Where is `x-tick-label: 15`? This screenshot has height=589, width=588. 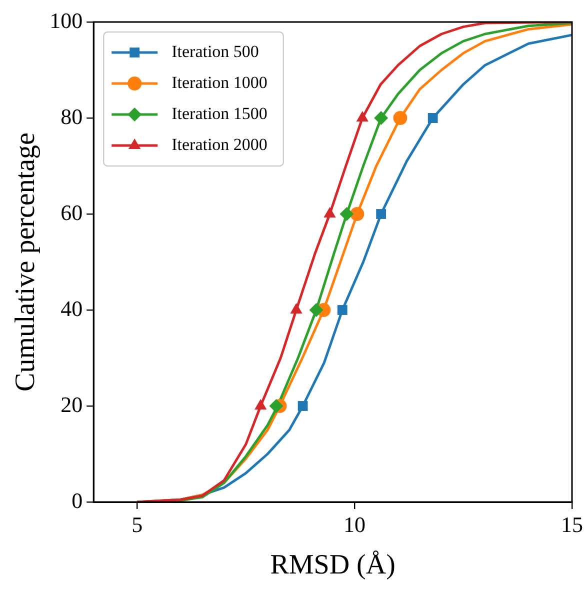
x-tick-label: 15 is located at coordinates (572, 524).